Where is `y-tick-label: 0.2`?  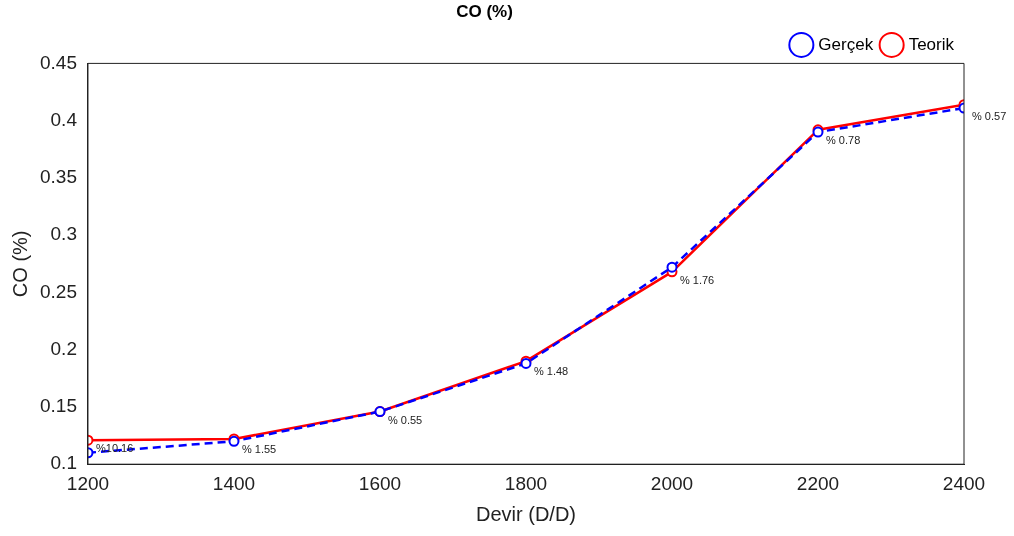
y-tick-label: 0.2 is located at coordinates (63, 348).